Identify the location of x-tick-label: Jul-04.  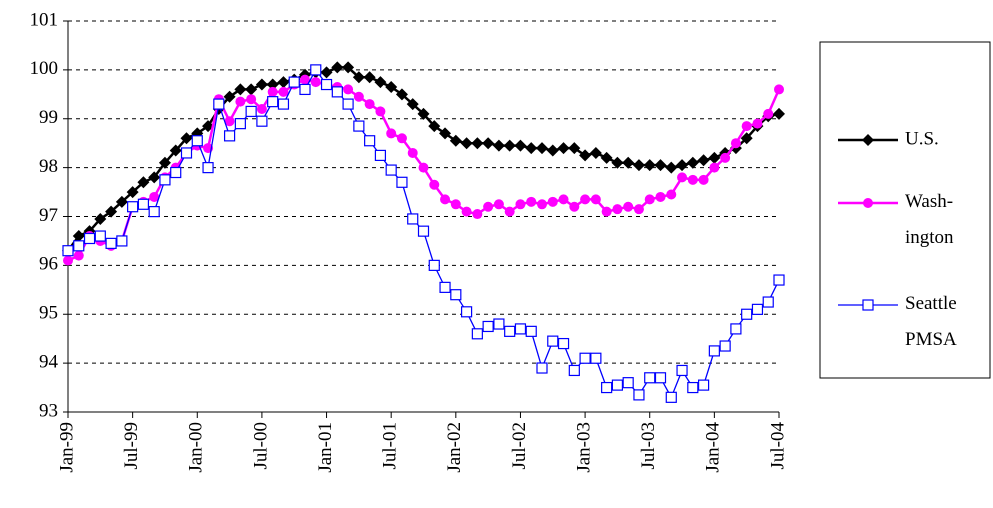
(777, 446).